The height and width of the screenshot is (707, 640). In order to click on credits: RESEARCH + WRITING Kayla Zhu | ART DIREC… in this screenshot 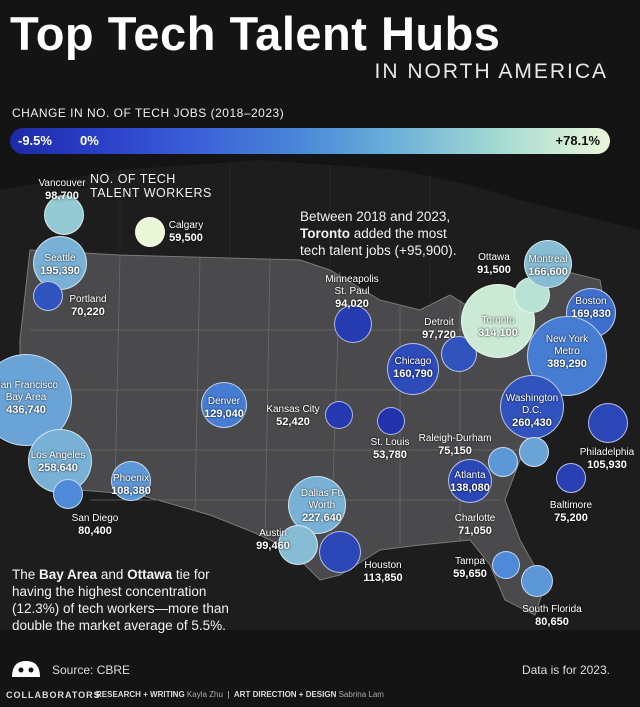, I will do `click(240, 694)`.